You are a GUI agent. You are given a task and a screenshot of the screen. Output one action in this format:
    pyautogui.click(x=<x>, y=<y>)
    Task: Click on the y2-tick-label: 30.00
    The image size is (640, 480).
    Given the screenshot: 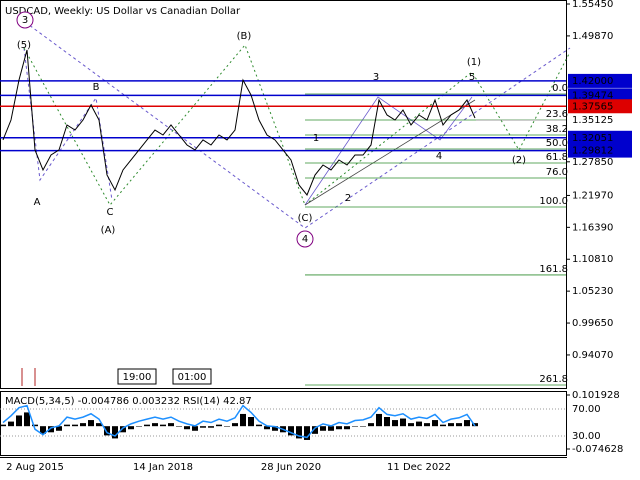 What is the action you would take?
    pyautogui.click(x=586, y=436)
    